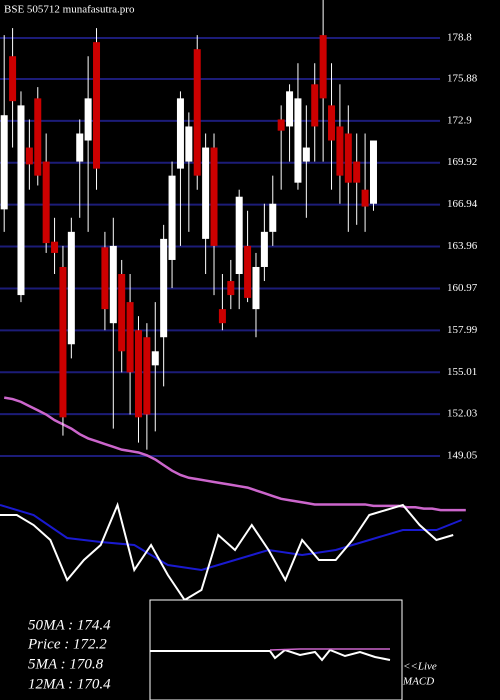 This screenshot has height=700, width=500. Describe the element at coordinates (462, 456) in the screenshot. I see `y-tick-label: 149.05` at that location.